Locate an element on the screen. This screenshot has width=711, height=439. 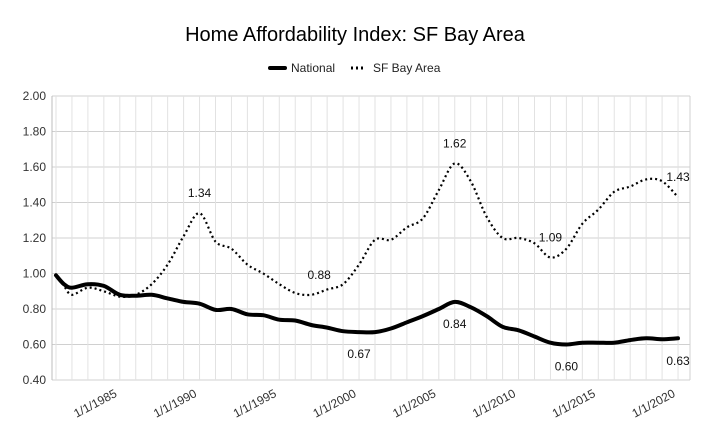
y-tick-label: 1.80 is located at coordinates (35, 132).